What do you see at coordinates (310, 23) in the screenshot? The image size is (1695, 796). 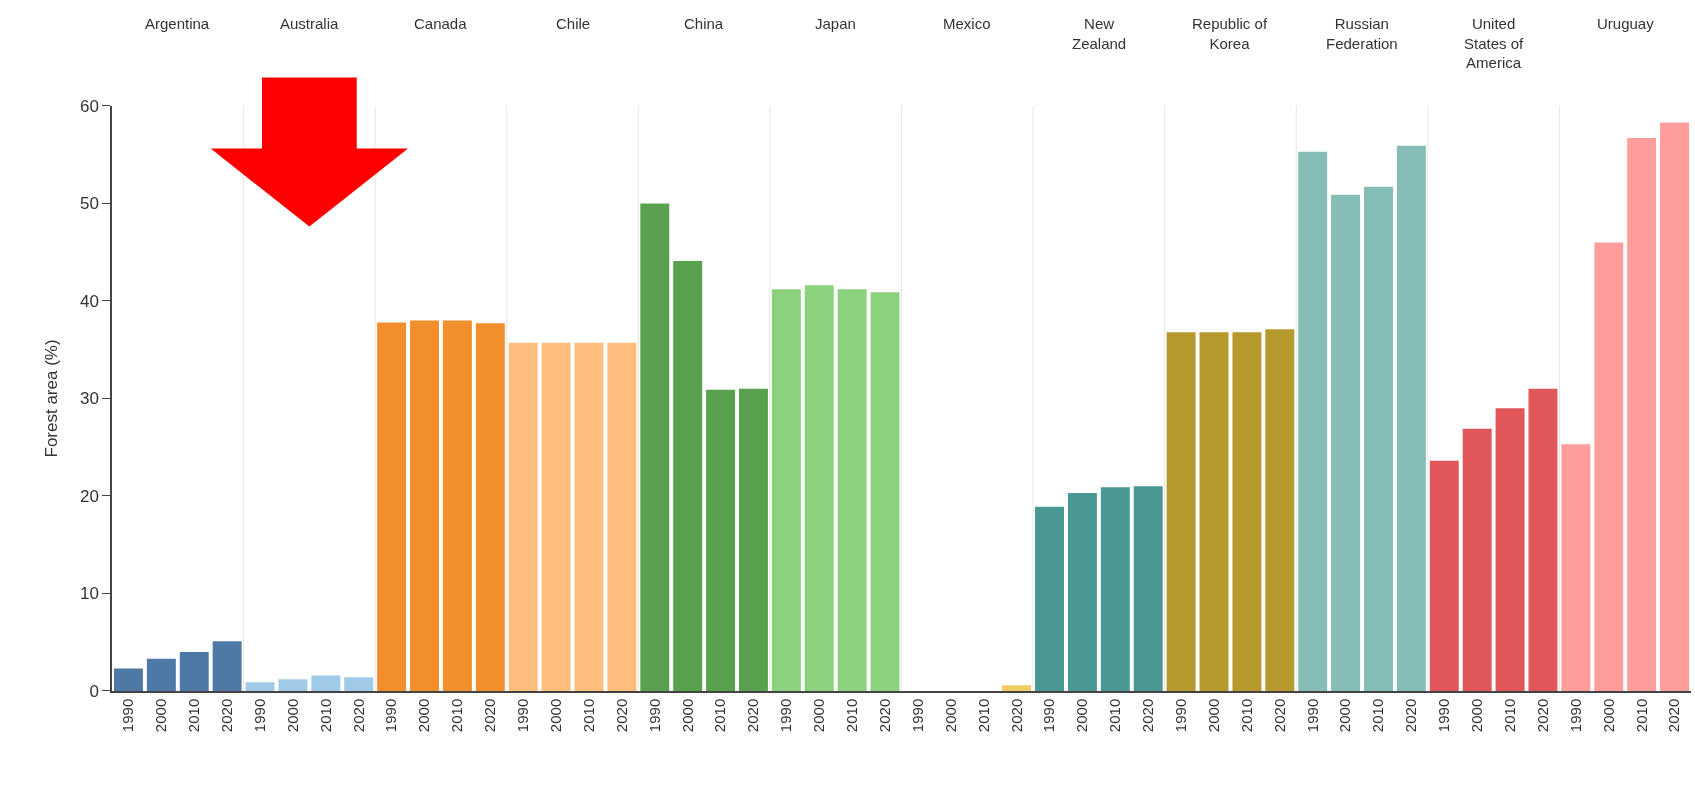 I see `chart-title: Australia` at bounding box center [310, 23].